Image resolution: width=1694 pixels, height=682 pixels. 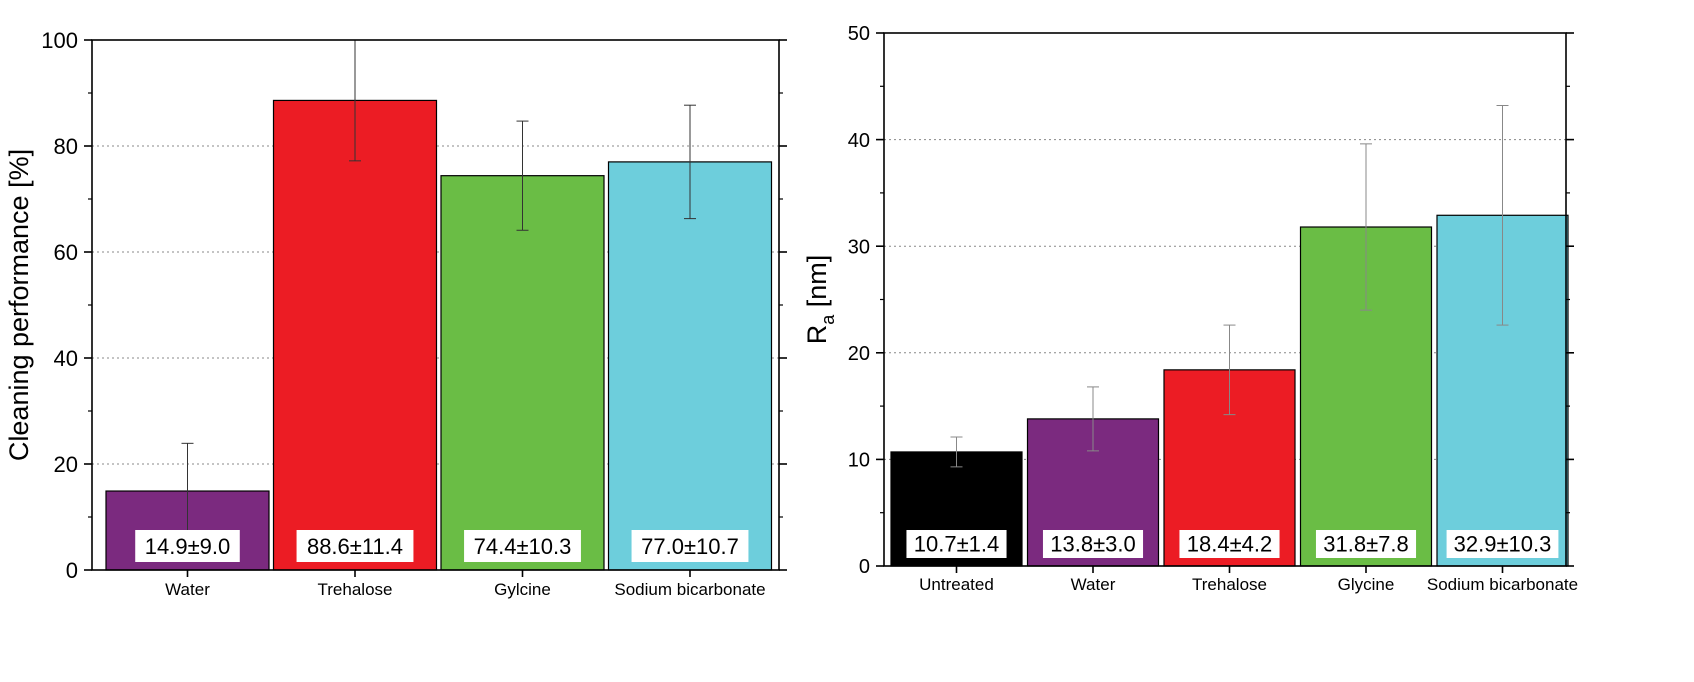 I want to click on y-tick-label: 10, so click(x=859, y=461).